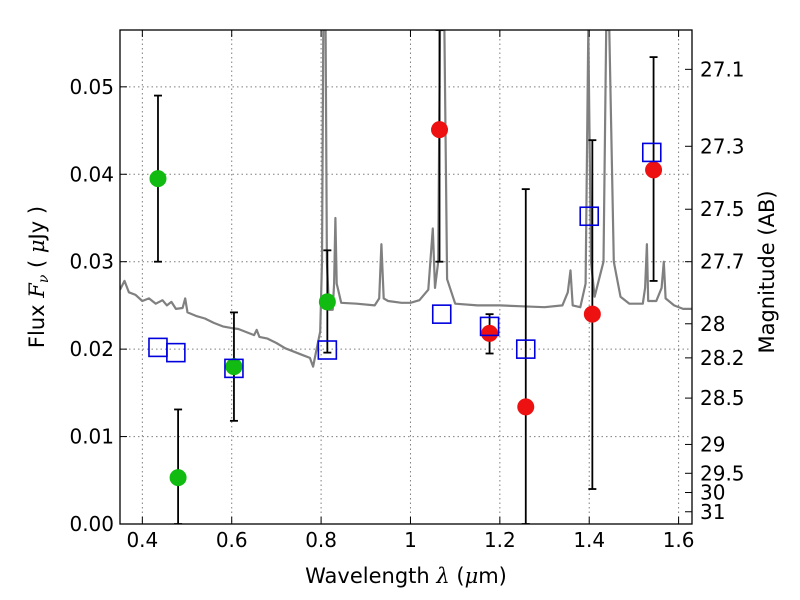 Image resolution: width=800 pixels, height=600 pixels. I want to click on right-tick-label: 27.5, so click(722, 209).